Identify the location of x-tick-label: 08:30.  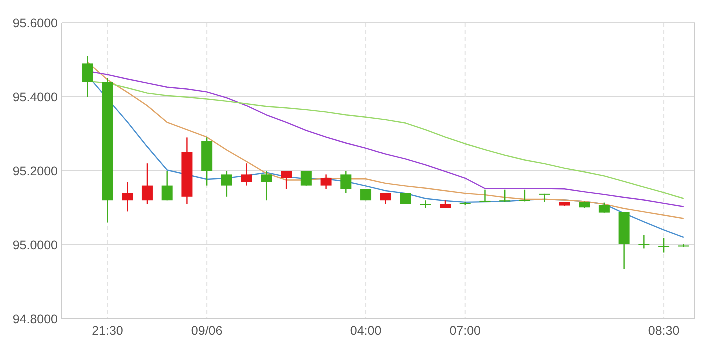
(664, 331).